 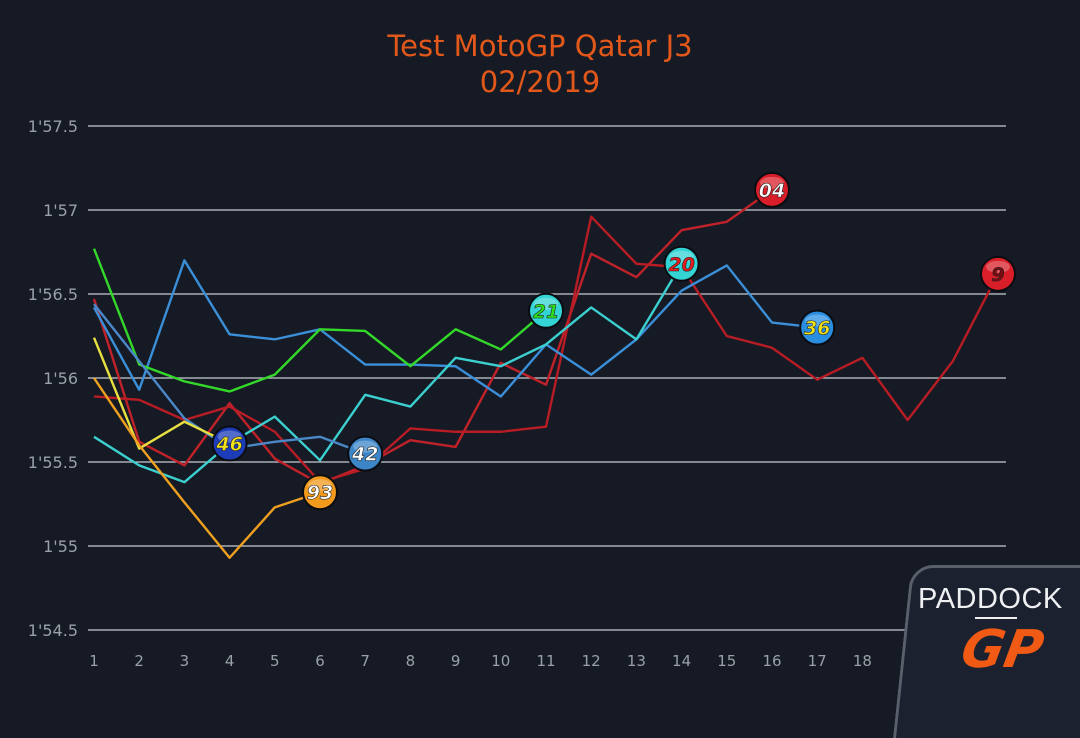 I want to click on x-tick-label: 6, so click(x=320, y=661).